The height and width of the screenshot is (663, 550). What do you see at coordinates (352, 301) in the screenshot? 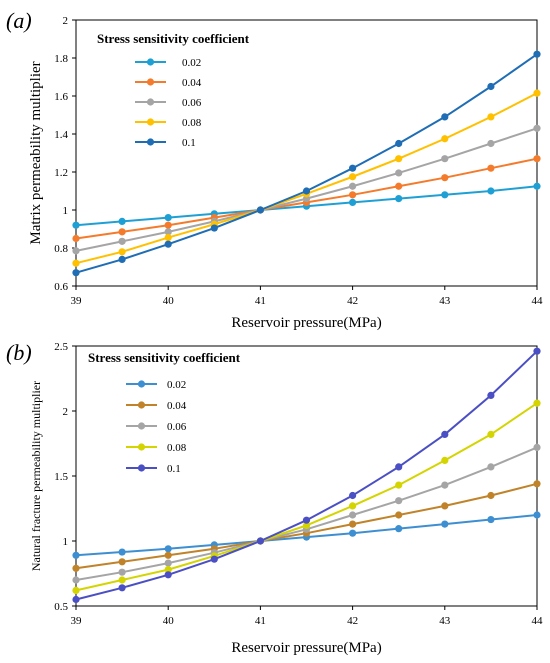
I see `x-tick-label: 42` at bounding box center [352, 301].